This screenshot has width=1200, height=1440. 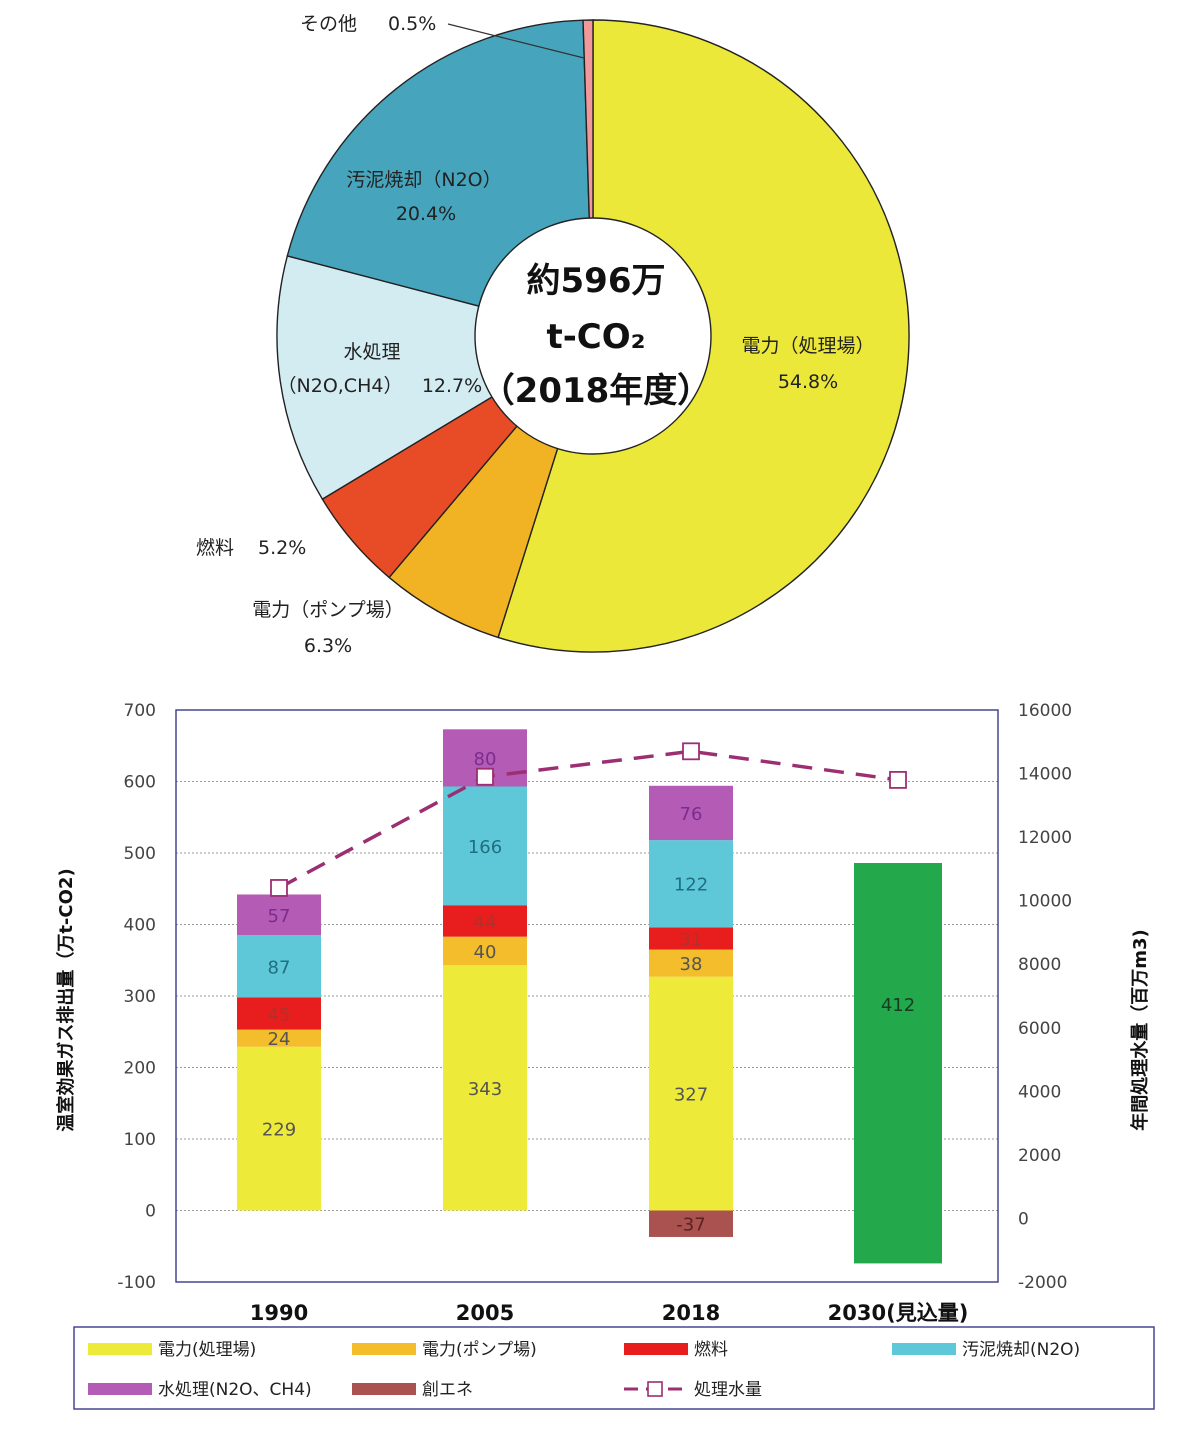 I want to click on legend-label: 燃料, so click(x=711, y=1350).